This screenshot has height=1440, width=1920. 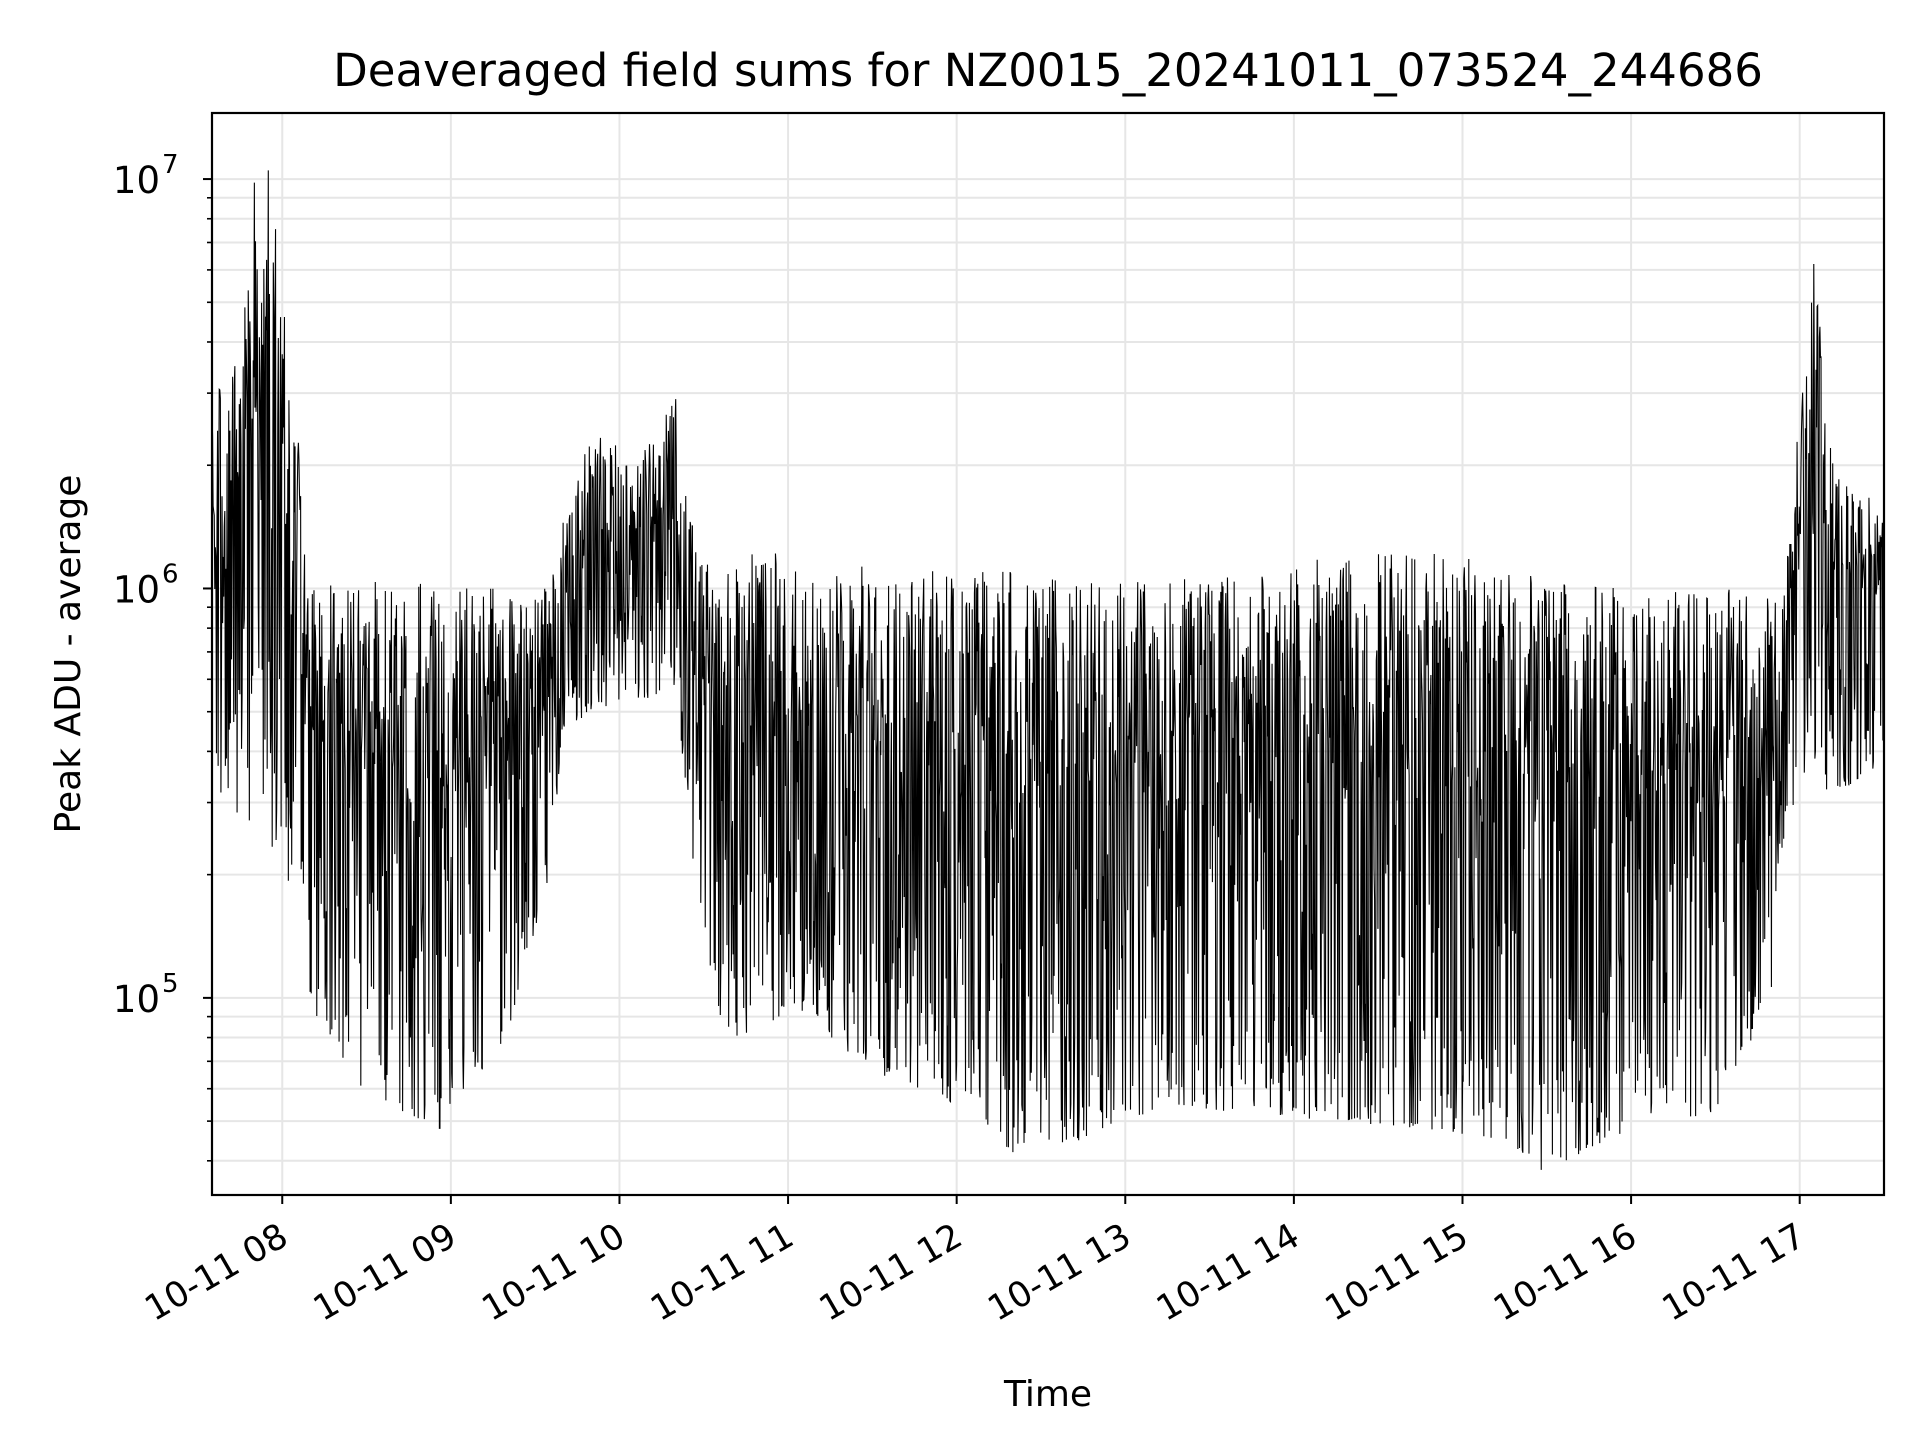 I want to click on y-axis-label: Peak ADU - average, so click(x=68, y=654).